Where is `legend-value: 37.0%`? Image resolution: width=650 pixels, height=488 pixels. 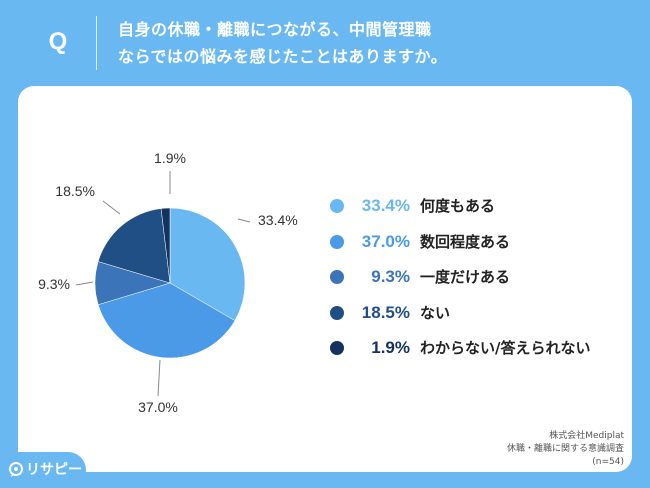
legend-value: 37.0% is located at coordinates (385, 241).